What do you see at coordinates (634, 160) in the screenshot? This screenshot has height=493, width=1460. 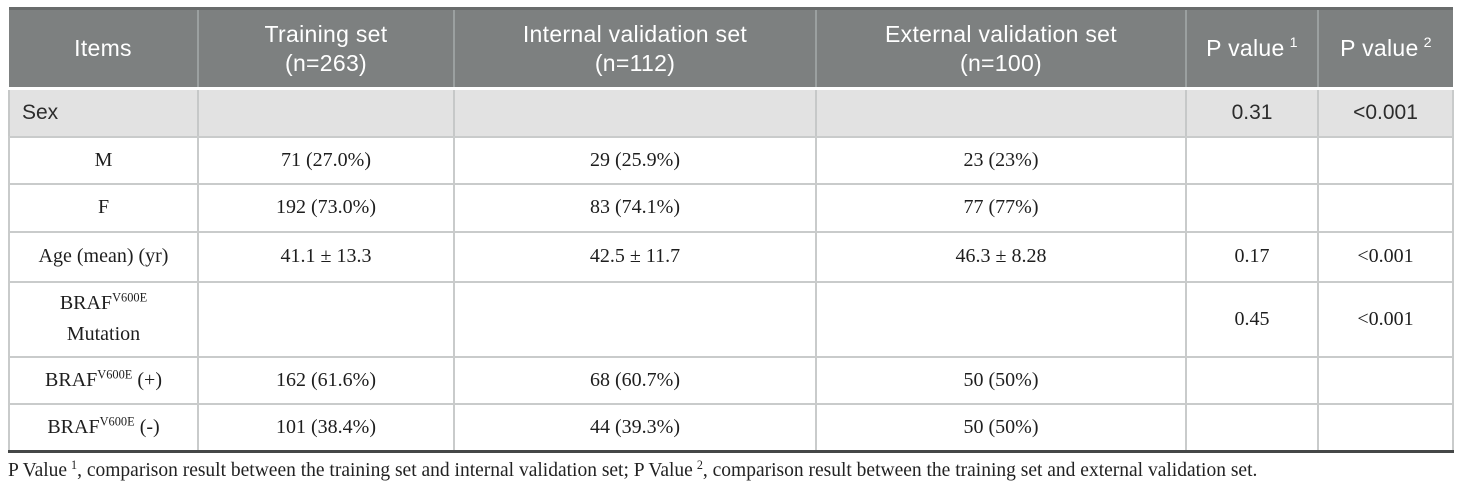 I see `internal-cell: 29 (25.9%)` at bounding box center [634, 160].